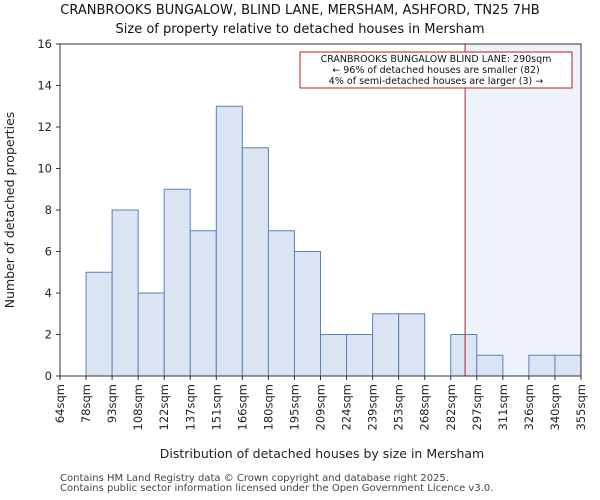 The width and height of the screenshot is (600, 500). Describe the element at coordinates (542, 365) in the screenshot. I see `bar-326sqm` at that location.